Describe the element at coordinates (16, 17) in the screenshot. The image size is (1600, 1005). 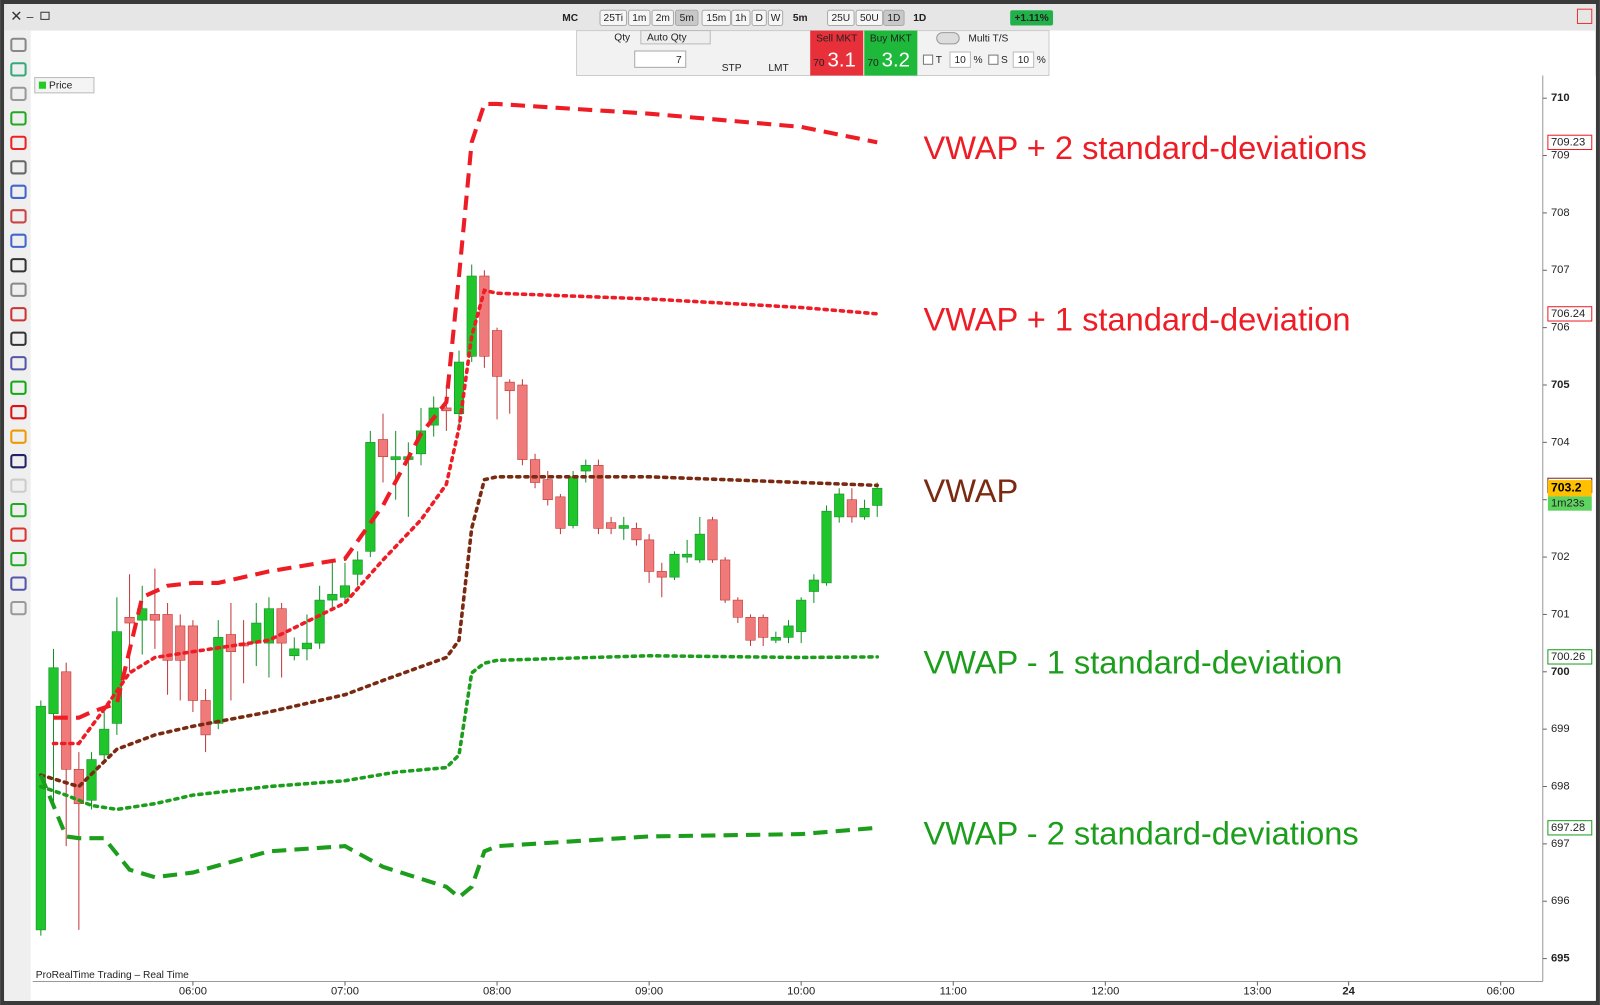
I see `close-icon: ✕` at that location.